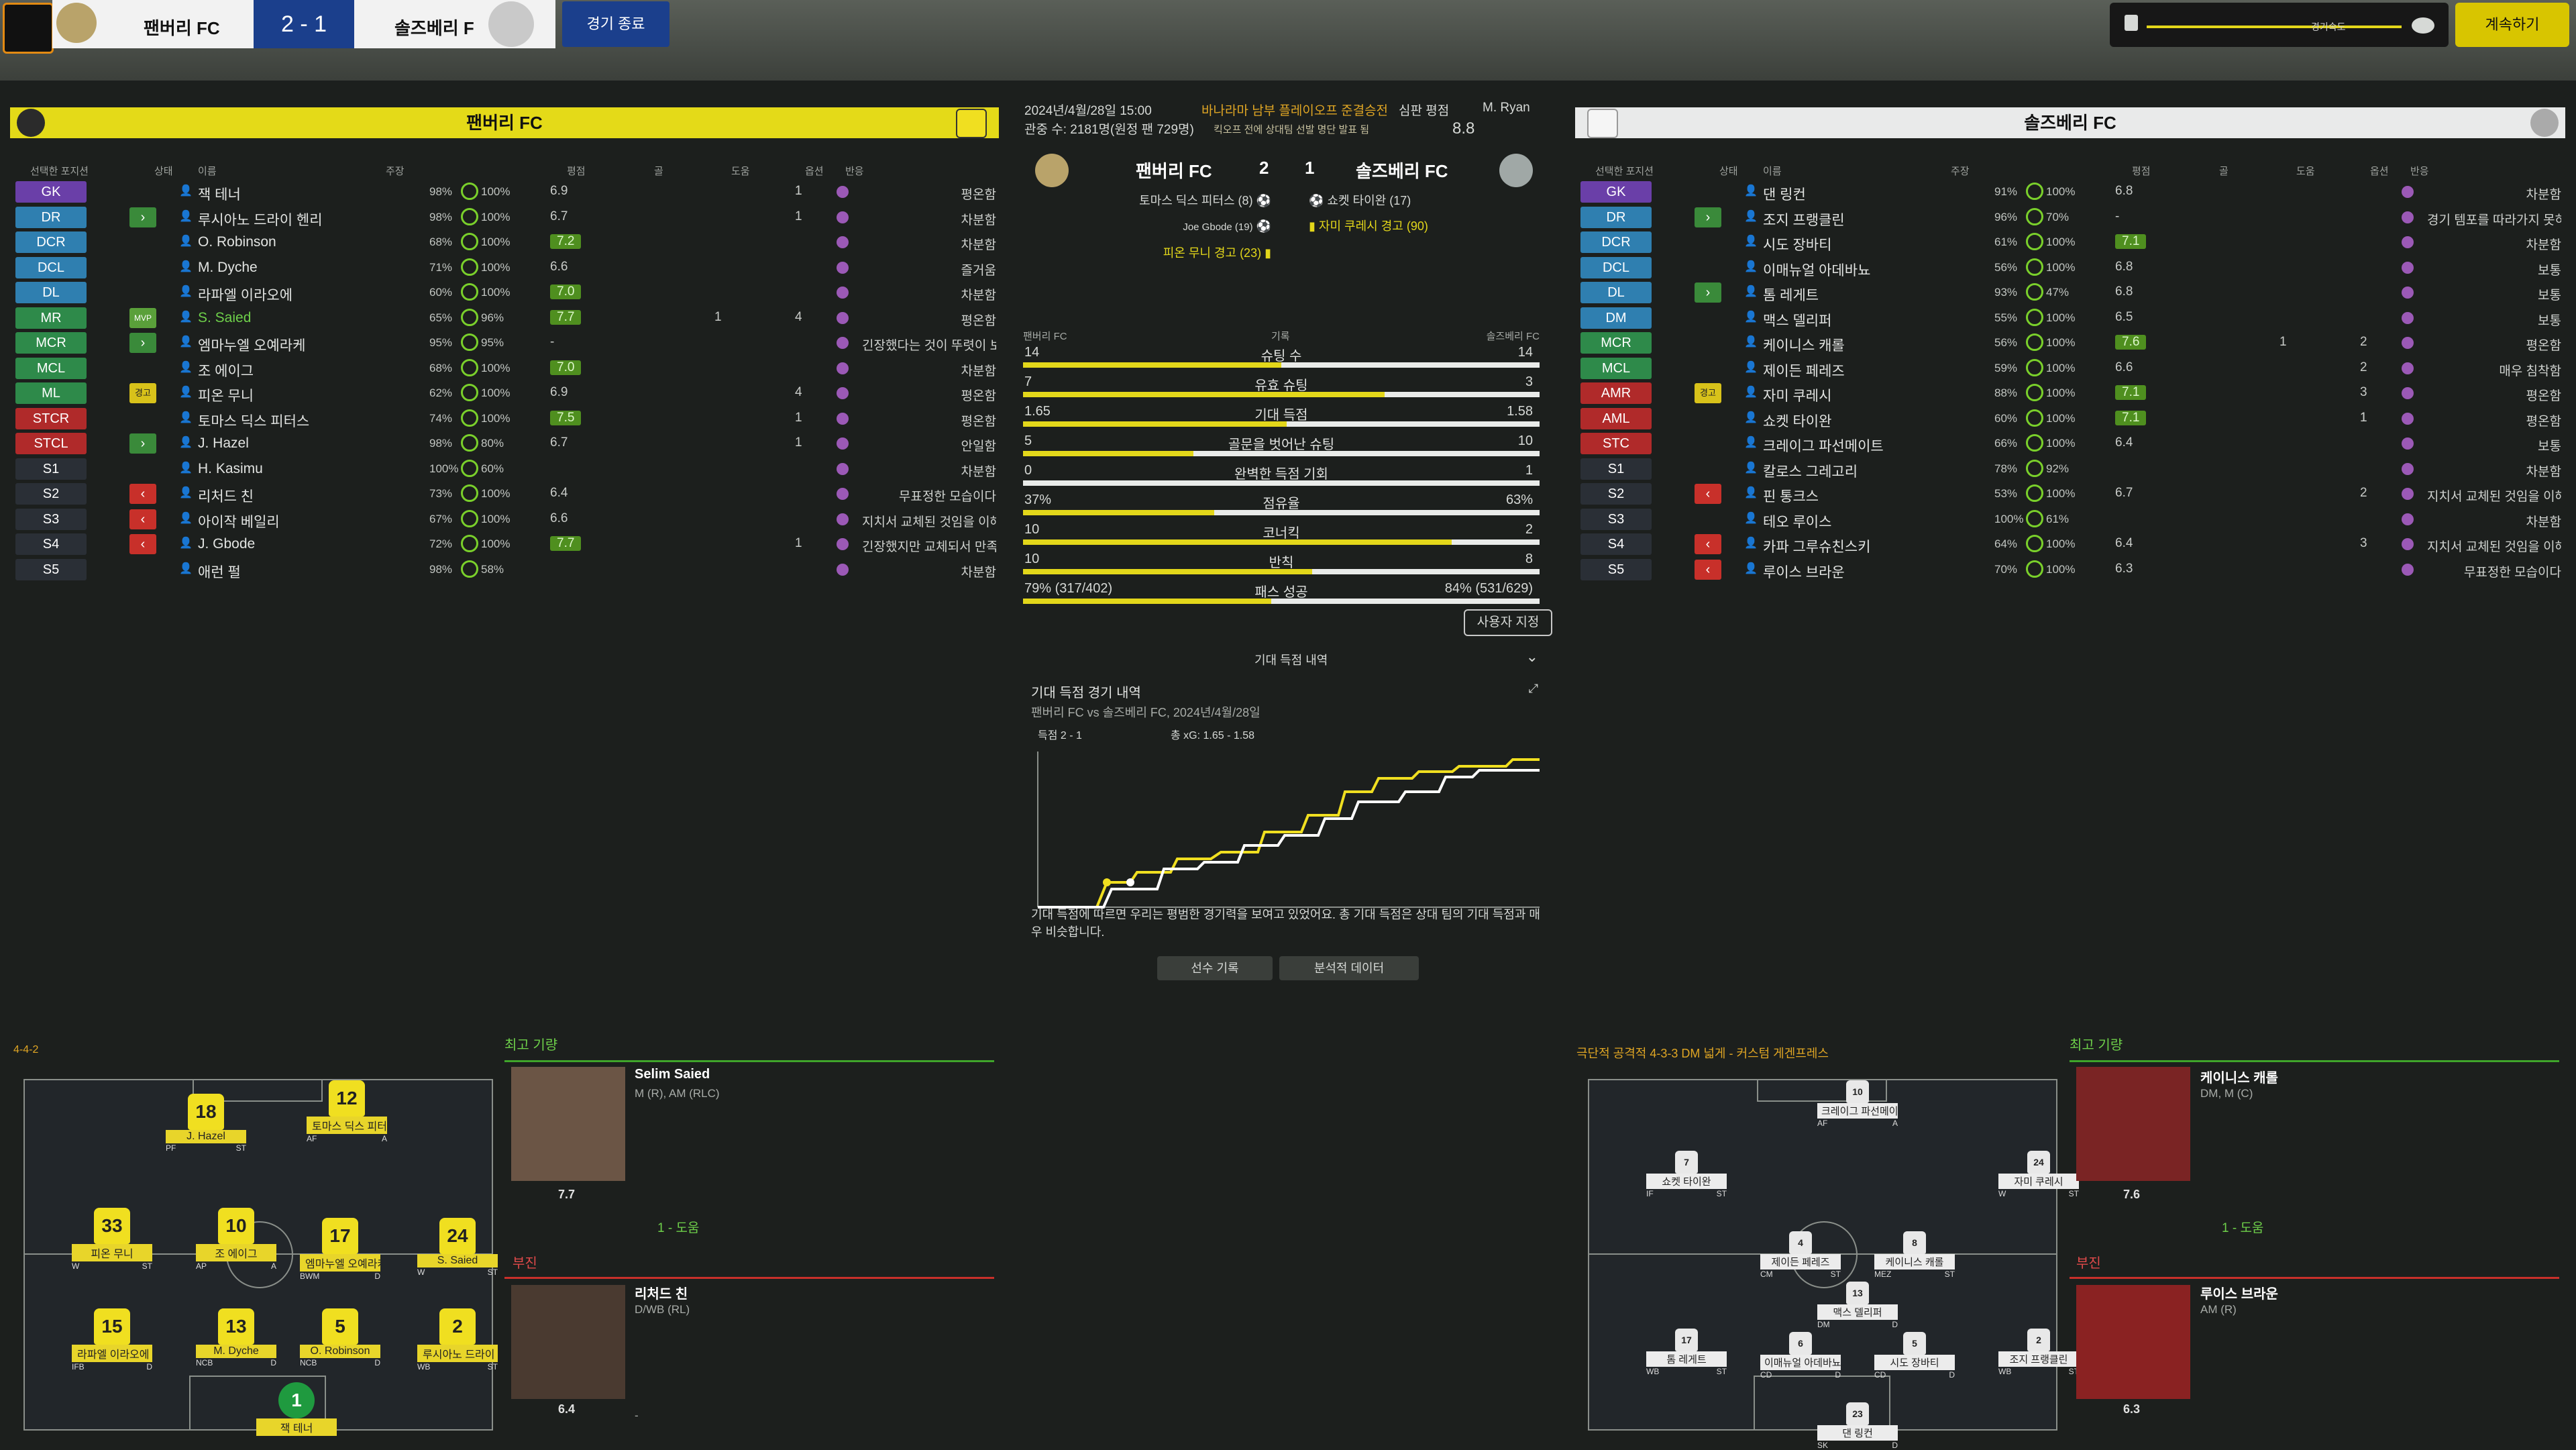 This screenshot has height=1450, width=2576. I want to click on club-logo, so click(28, 28).